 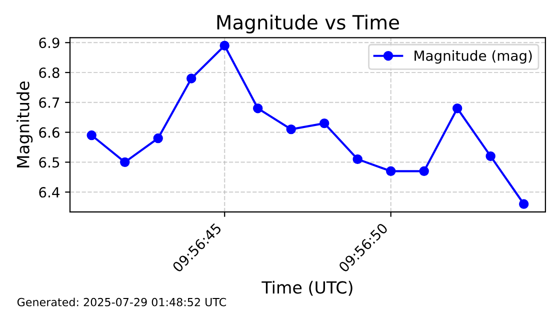 What do you see at coordinates (49, 132) in the screenshot?
I see `y-tick-label: 6.6` at bounding box center [49, 132].